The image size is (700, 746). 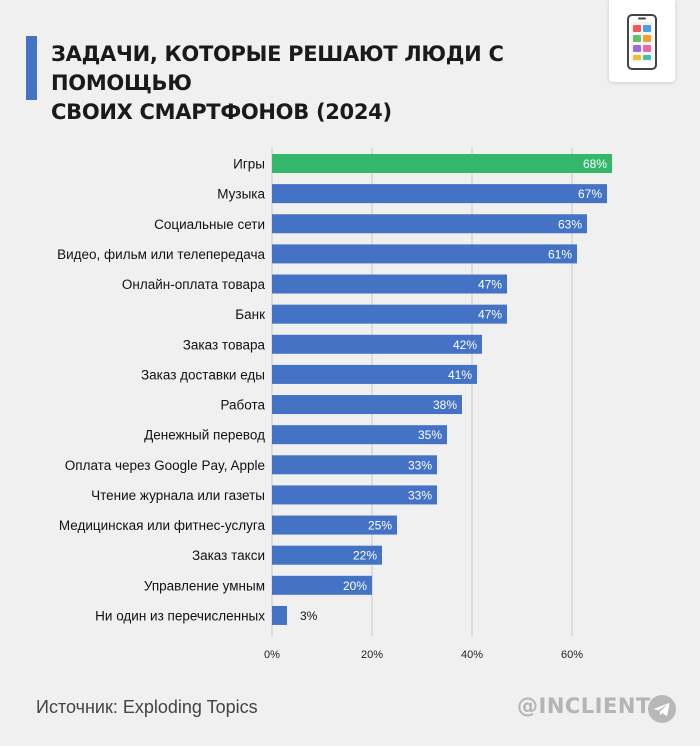 I want to click on telegram-icon, so click(x=662, y=709).